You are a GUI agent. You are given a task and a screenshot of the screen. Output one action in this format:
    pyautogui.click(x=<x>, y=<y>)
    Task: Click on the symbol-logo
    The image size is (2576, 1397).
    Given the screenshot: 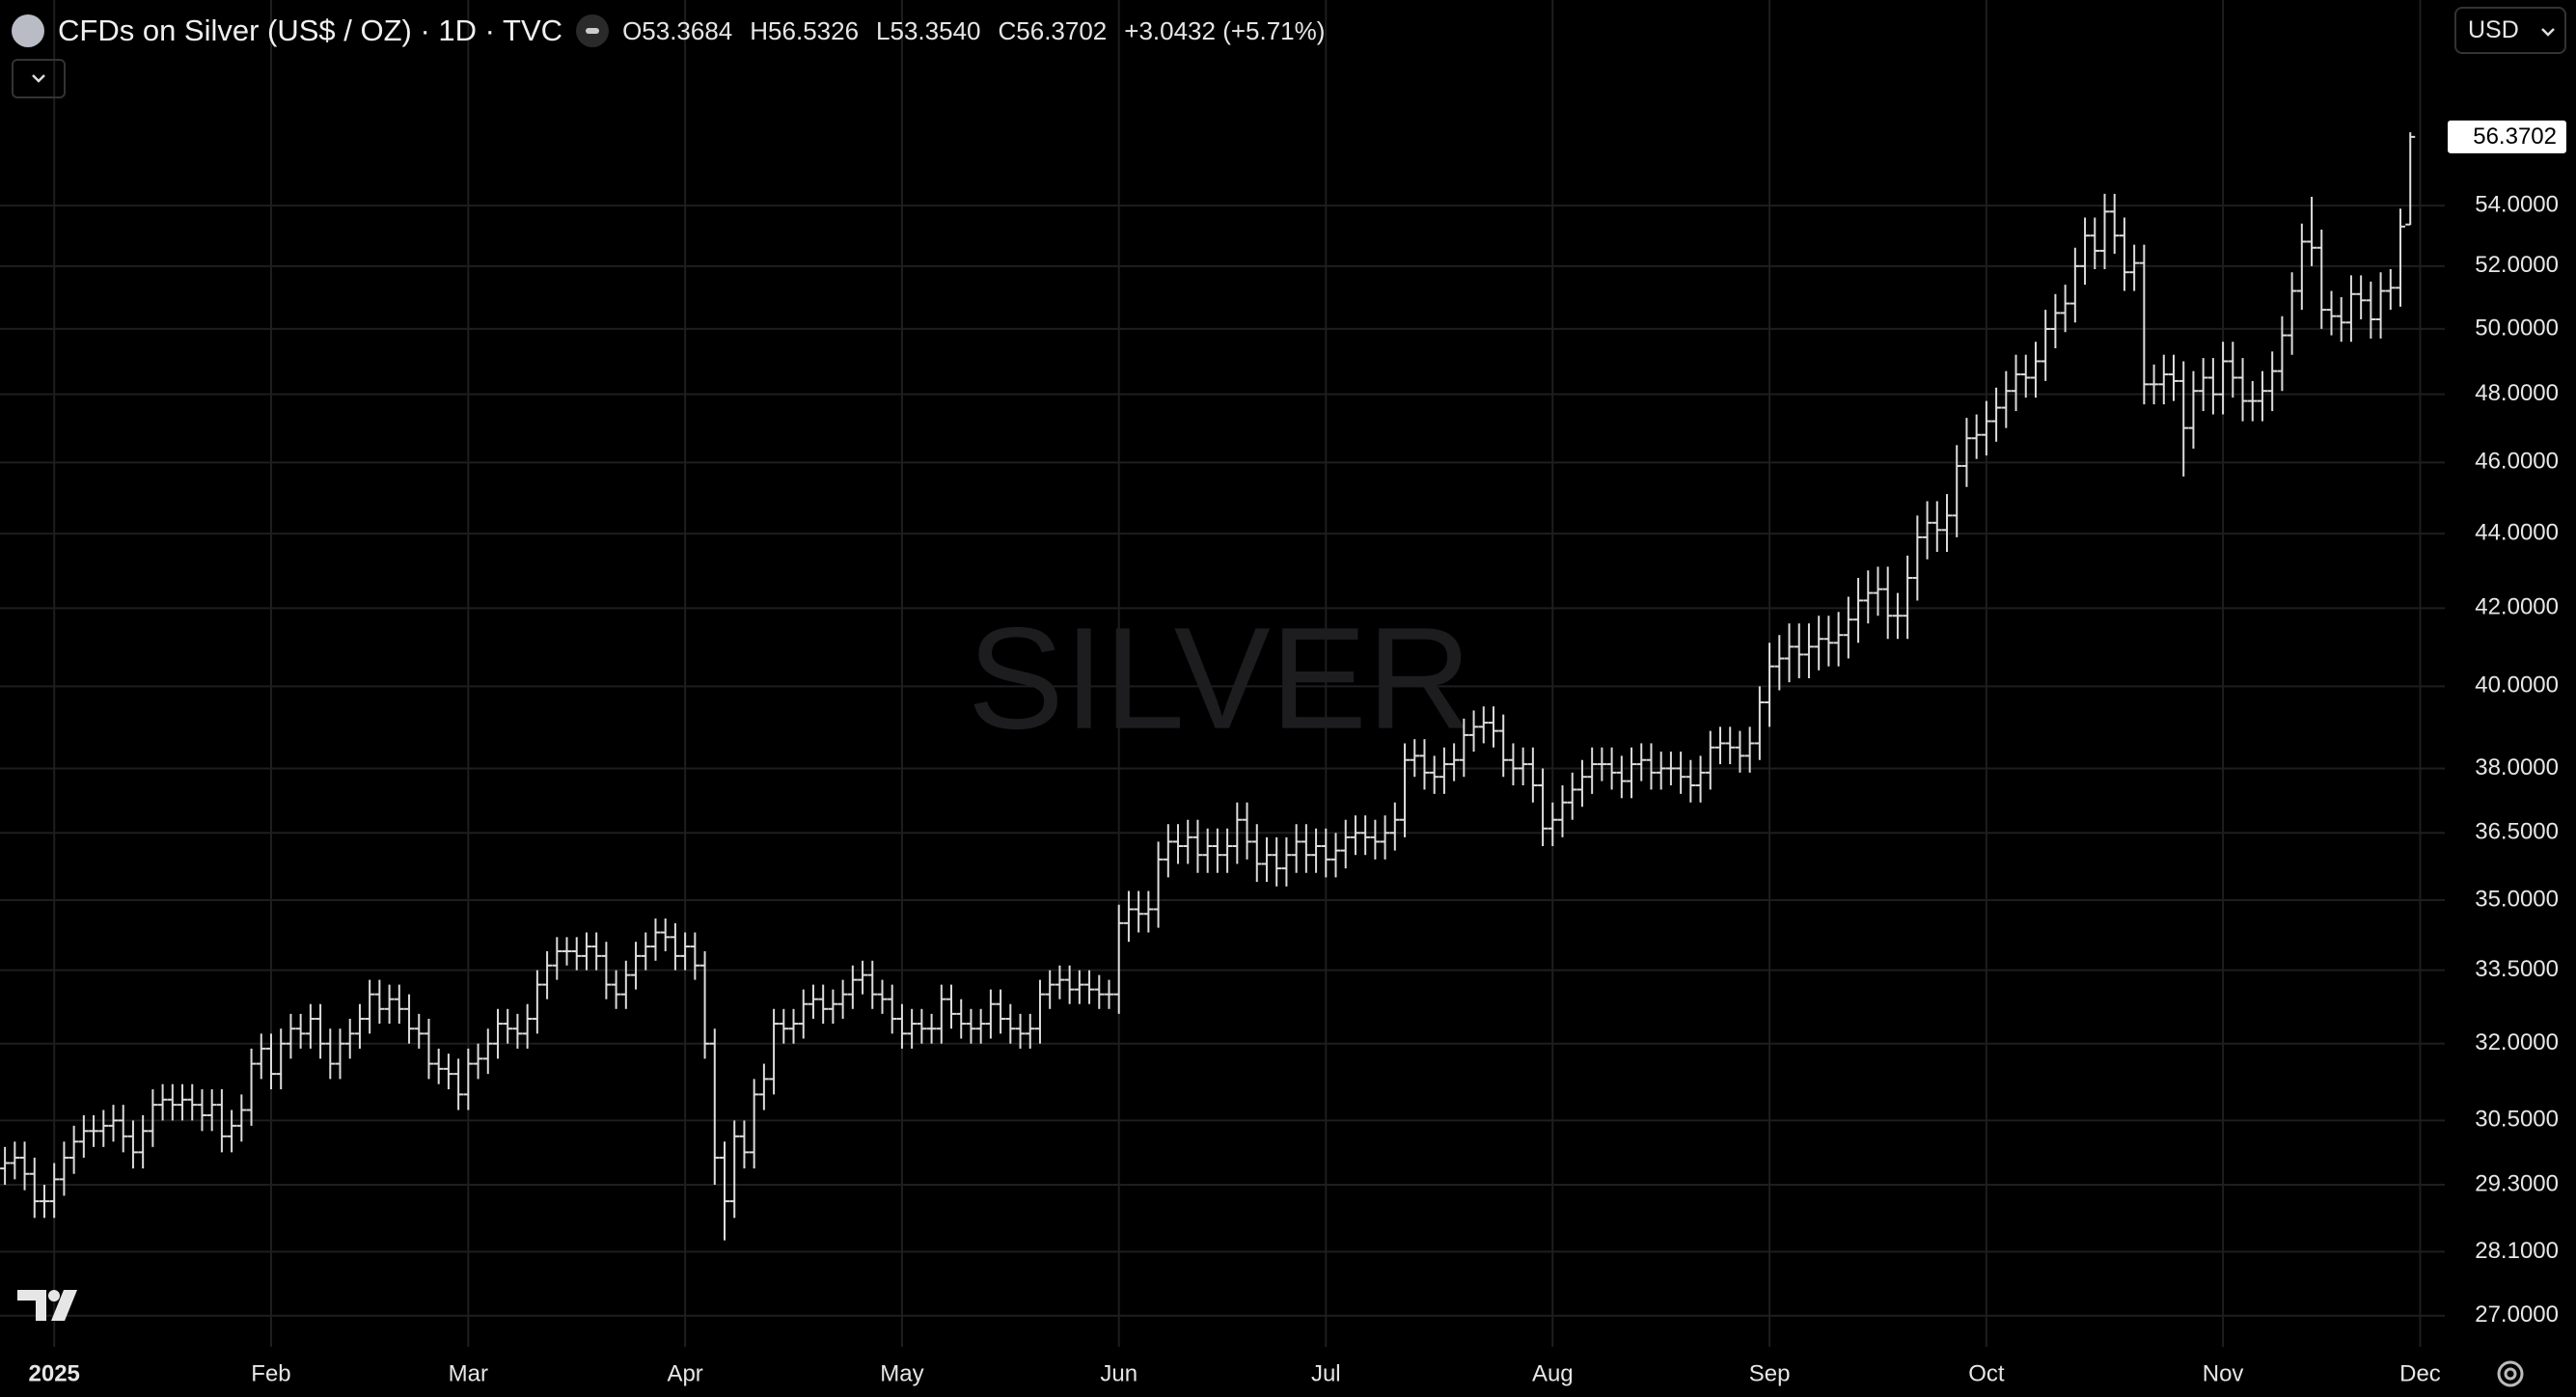 What is the action you would take?
    pyautogui.click(x=28, y=30)
    